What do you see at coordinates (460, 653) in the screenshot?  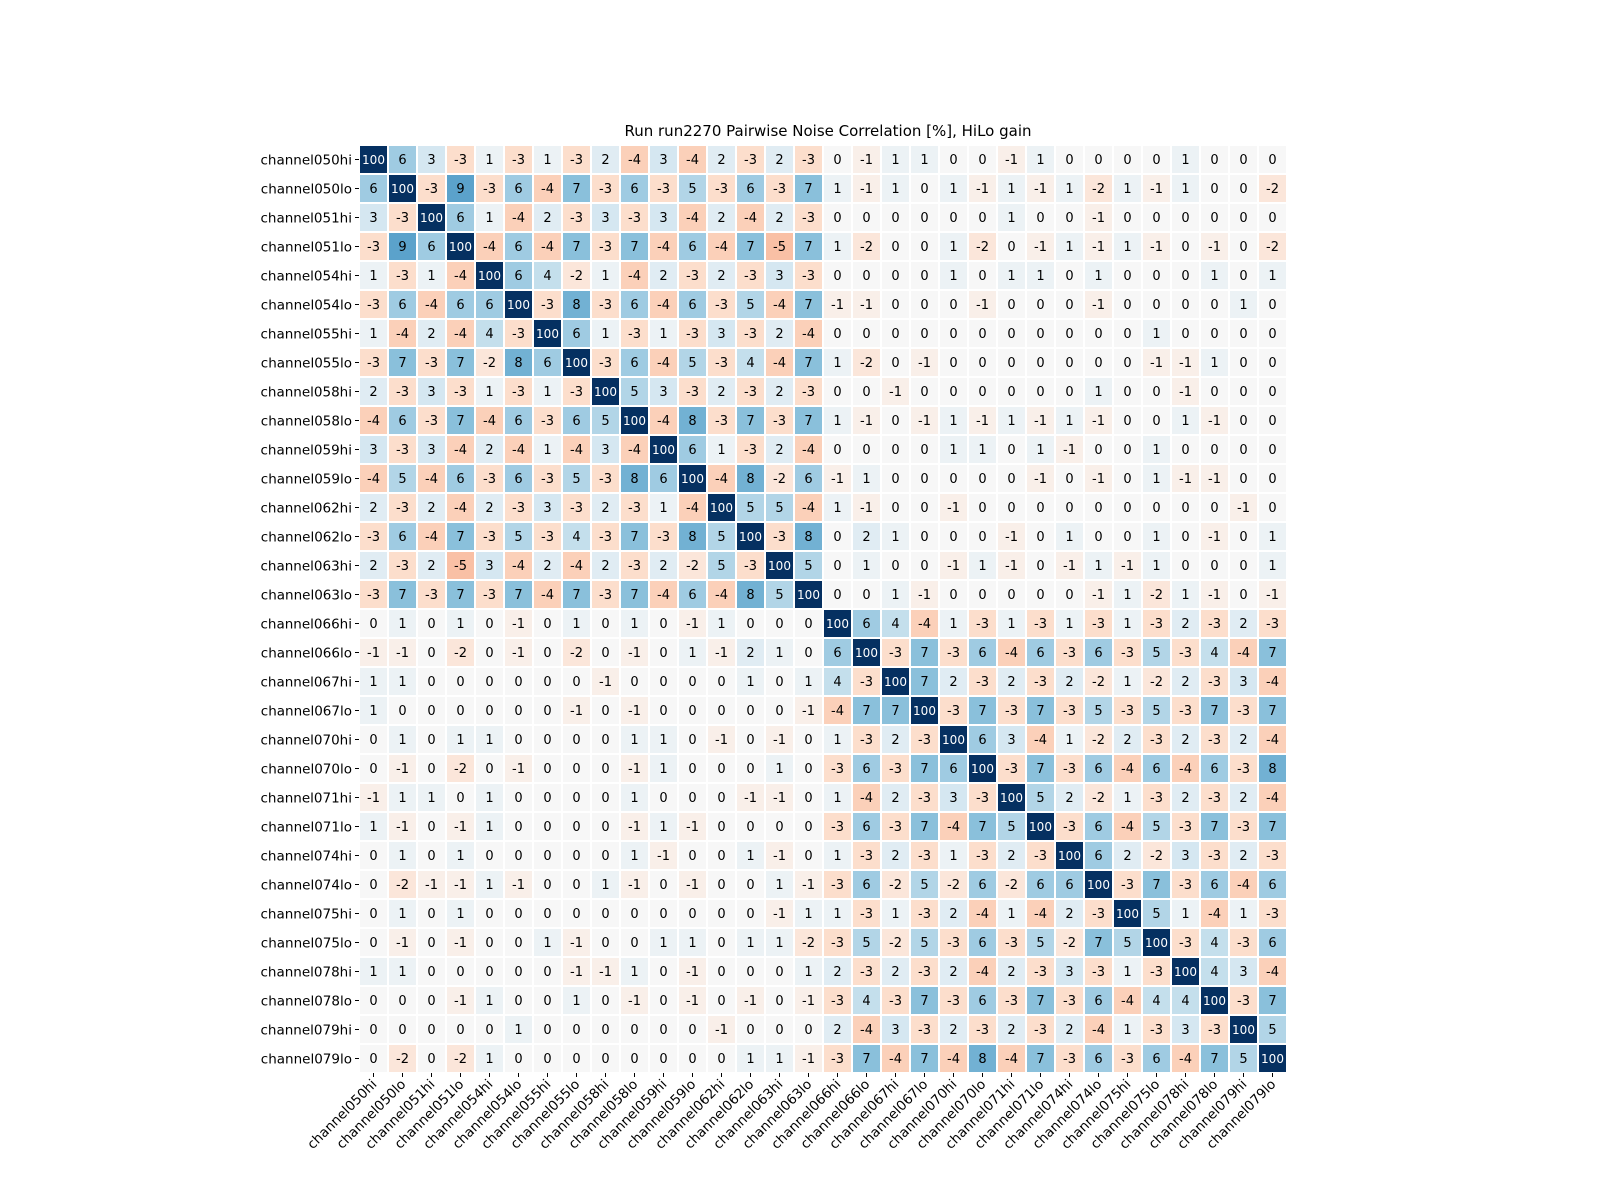 I see `cell-value-label: -2` at bounding box center [460, 653].